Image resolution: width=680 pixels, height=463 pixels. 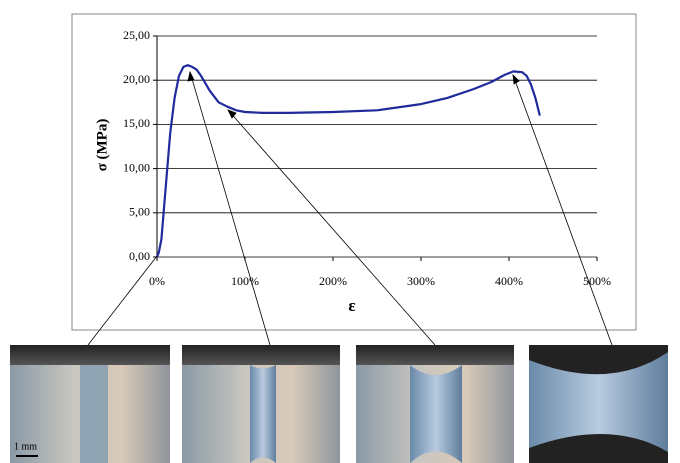 I want to click on x-axis-label: ε, so click(x=351, y=305).